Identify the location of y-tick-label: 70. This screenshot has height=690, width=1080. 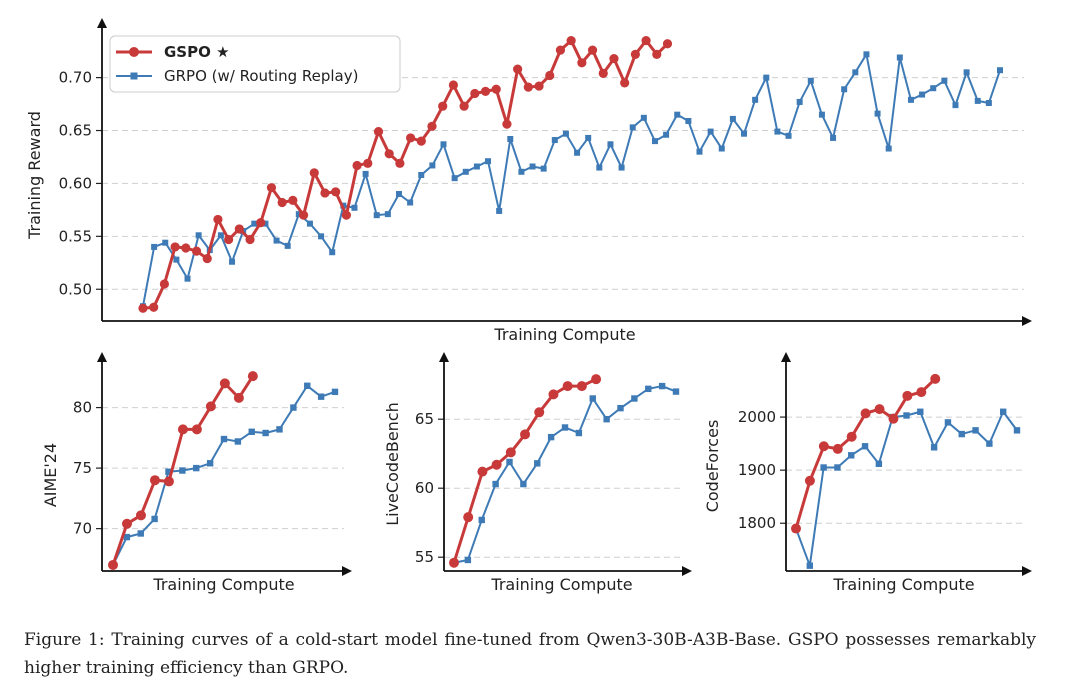
(82, 529).